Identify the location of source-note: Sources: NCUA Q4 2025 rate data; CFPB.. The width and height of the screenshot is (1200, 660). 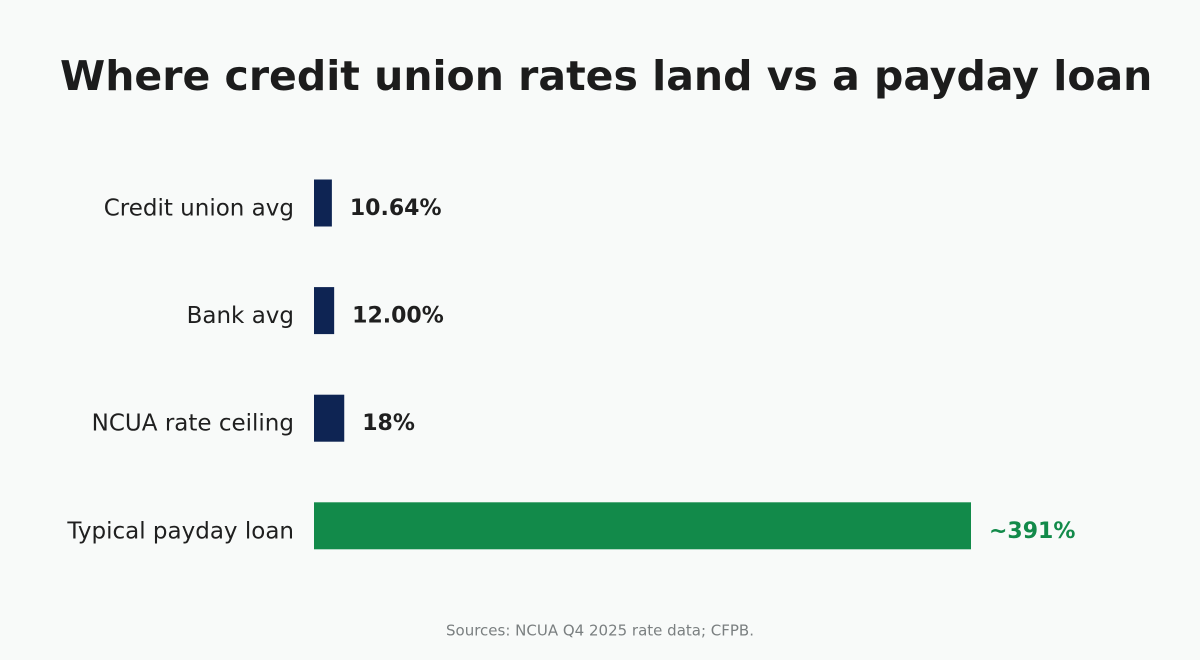
(600, 631).